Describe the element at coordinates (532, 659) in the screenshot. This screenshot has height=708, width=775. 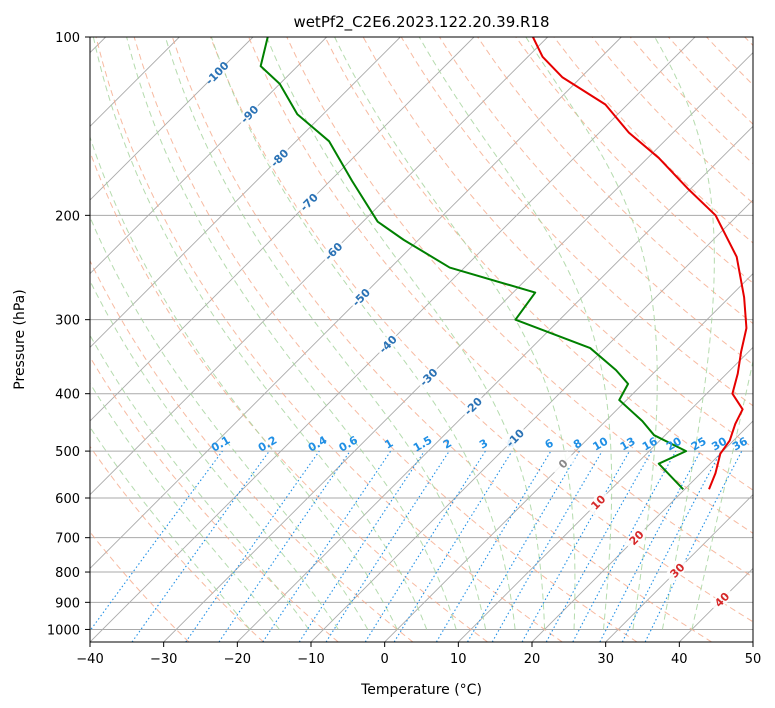
I see `x-tick-label: 20` at that location.